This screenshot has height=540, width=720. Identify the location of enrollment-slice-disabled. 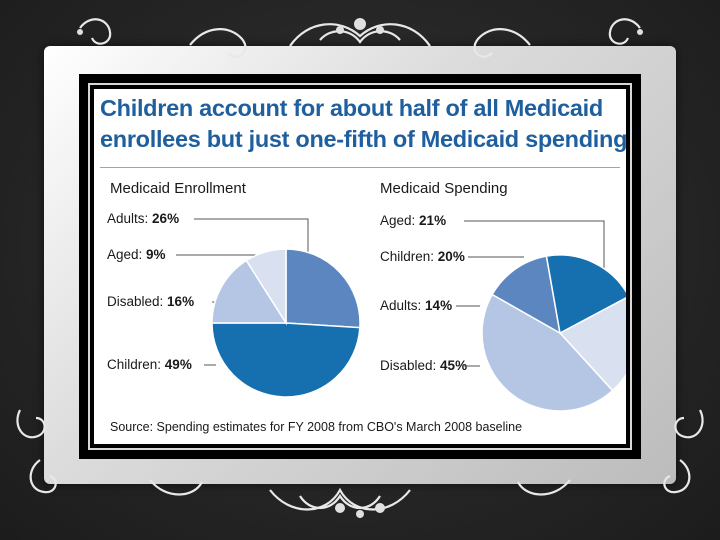
(249, 291).